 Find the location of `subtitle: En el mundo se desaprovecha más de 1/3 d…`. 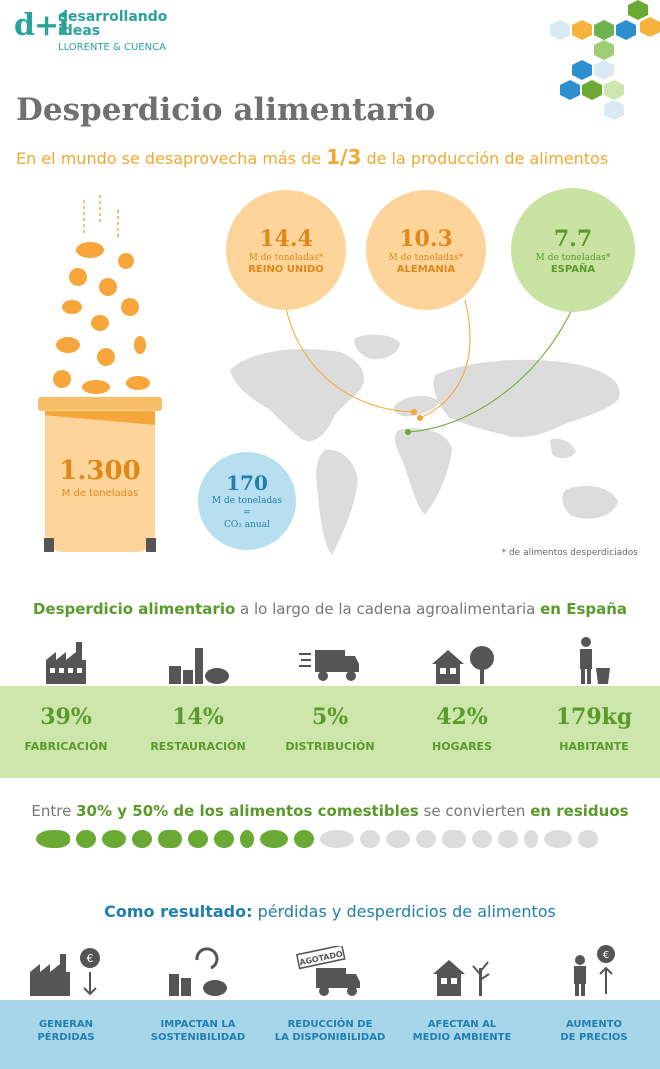

subtitle: En el mundo se desaprovecha más de 1/3 d… is located at coordinates (312, 157).